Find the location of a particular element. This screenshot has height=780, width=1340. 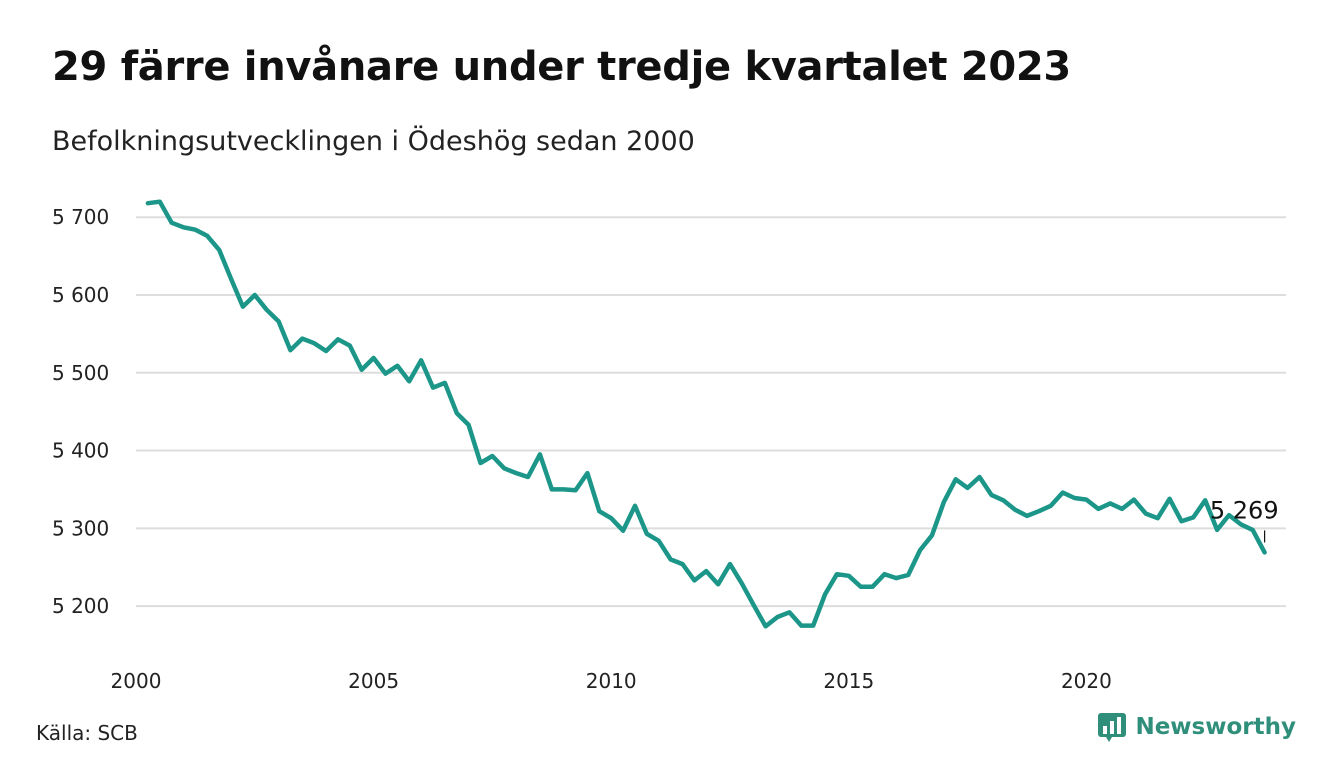

y-tick-label: 5 500 is located at coordinates (80, 373).